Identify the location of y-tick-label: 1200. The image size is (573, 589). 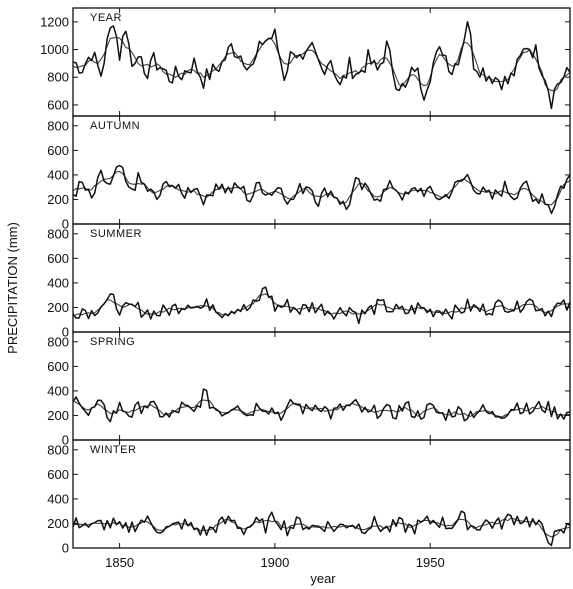
(54, 21).